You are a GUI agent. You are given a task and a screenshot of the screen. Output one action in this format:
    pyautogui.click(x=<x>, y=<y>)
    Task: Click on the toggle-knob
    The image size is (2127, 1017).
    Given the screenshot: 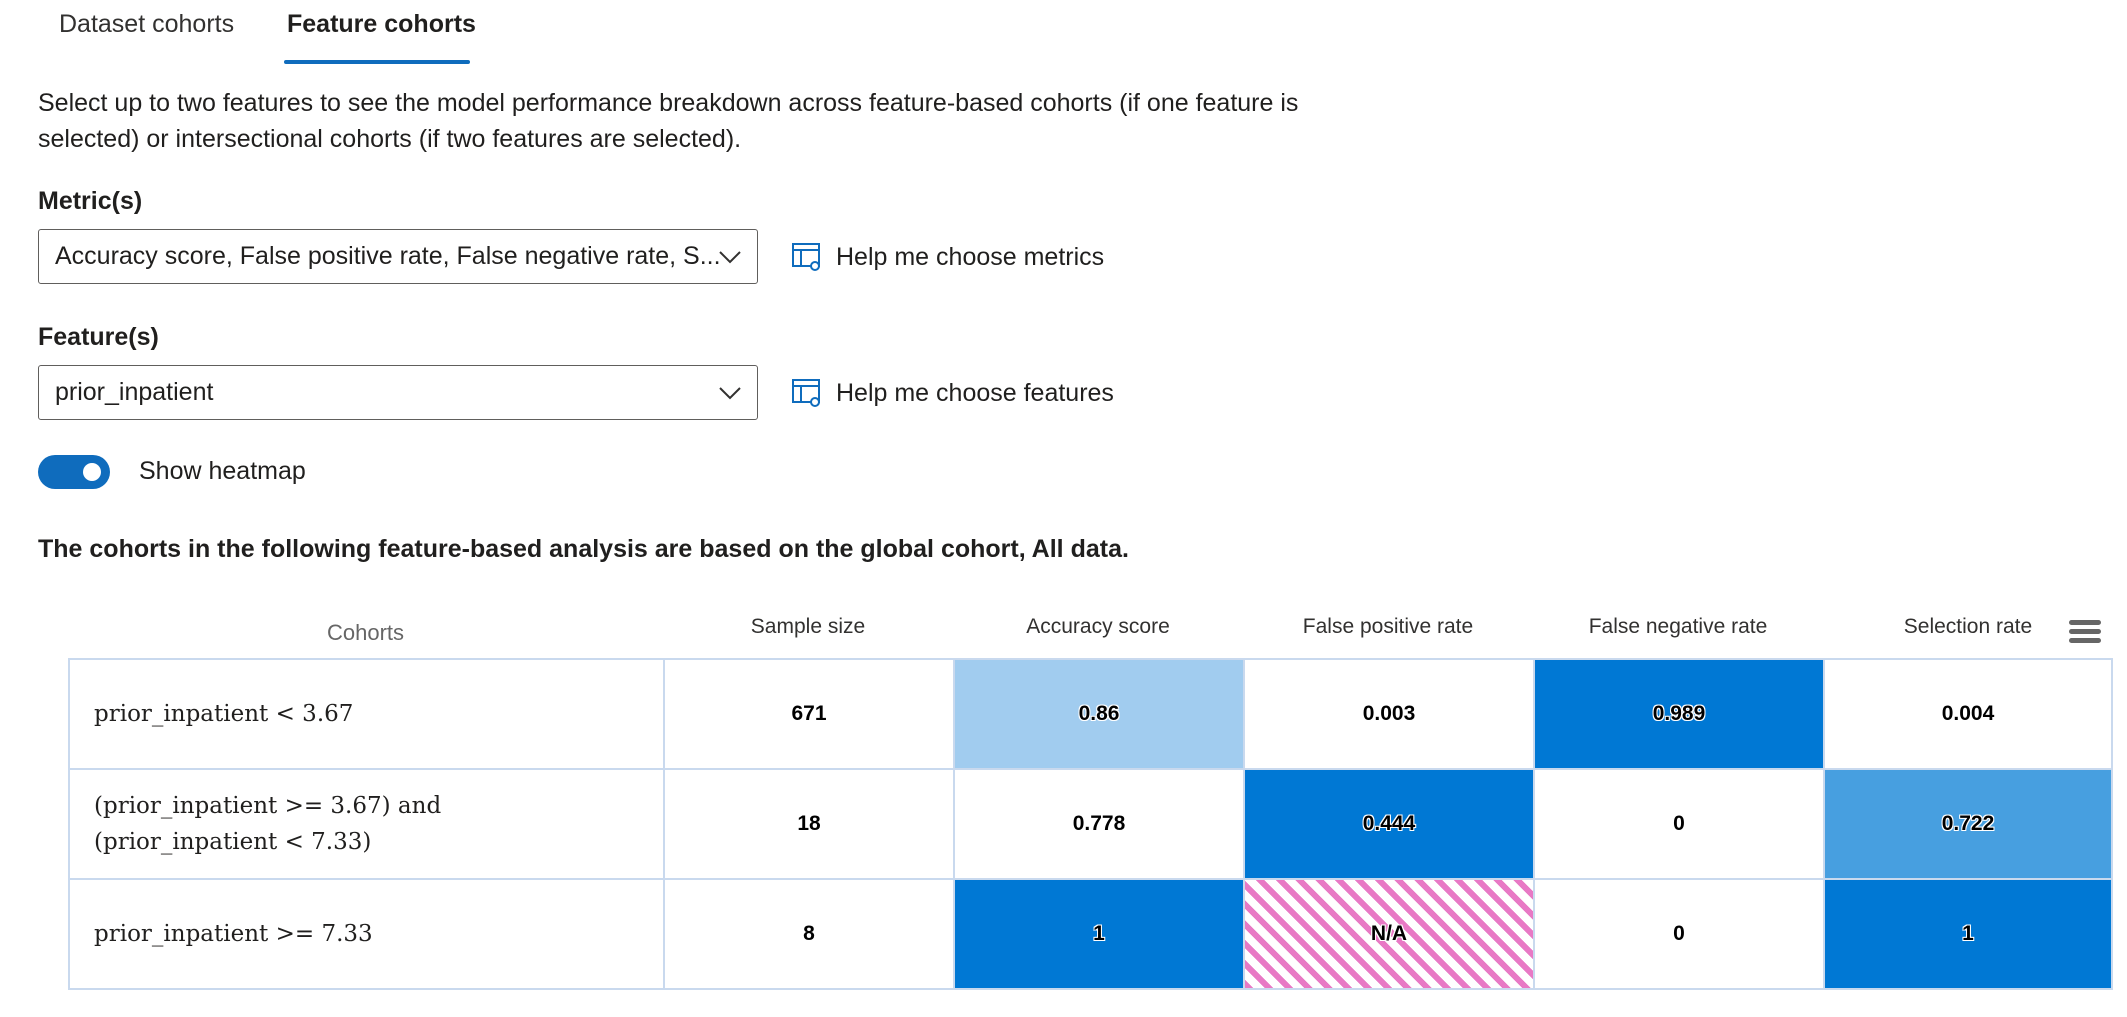 What is the action you would take?
    pyautogui.click(x=92, y=472)
    